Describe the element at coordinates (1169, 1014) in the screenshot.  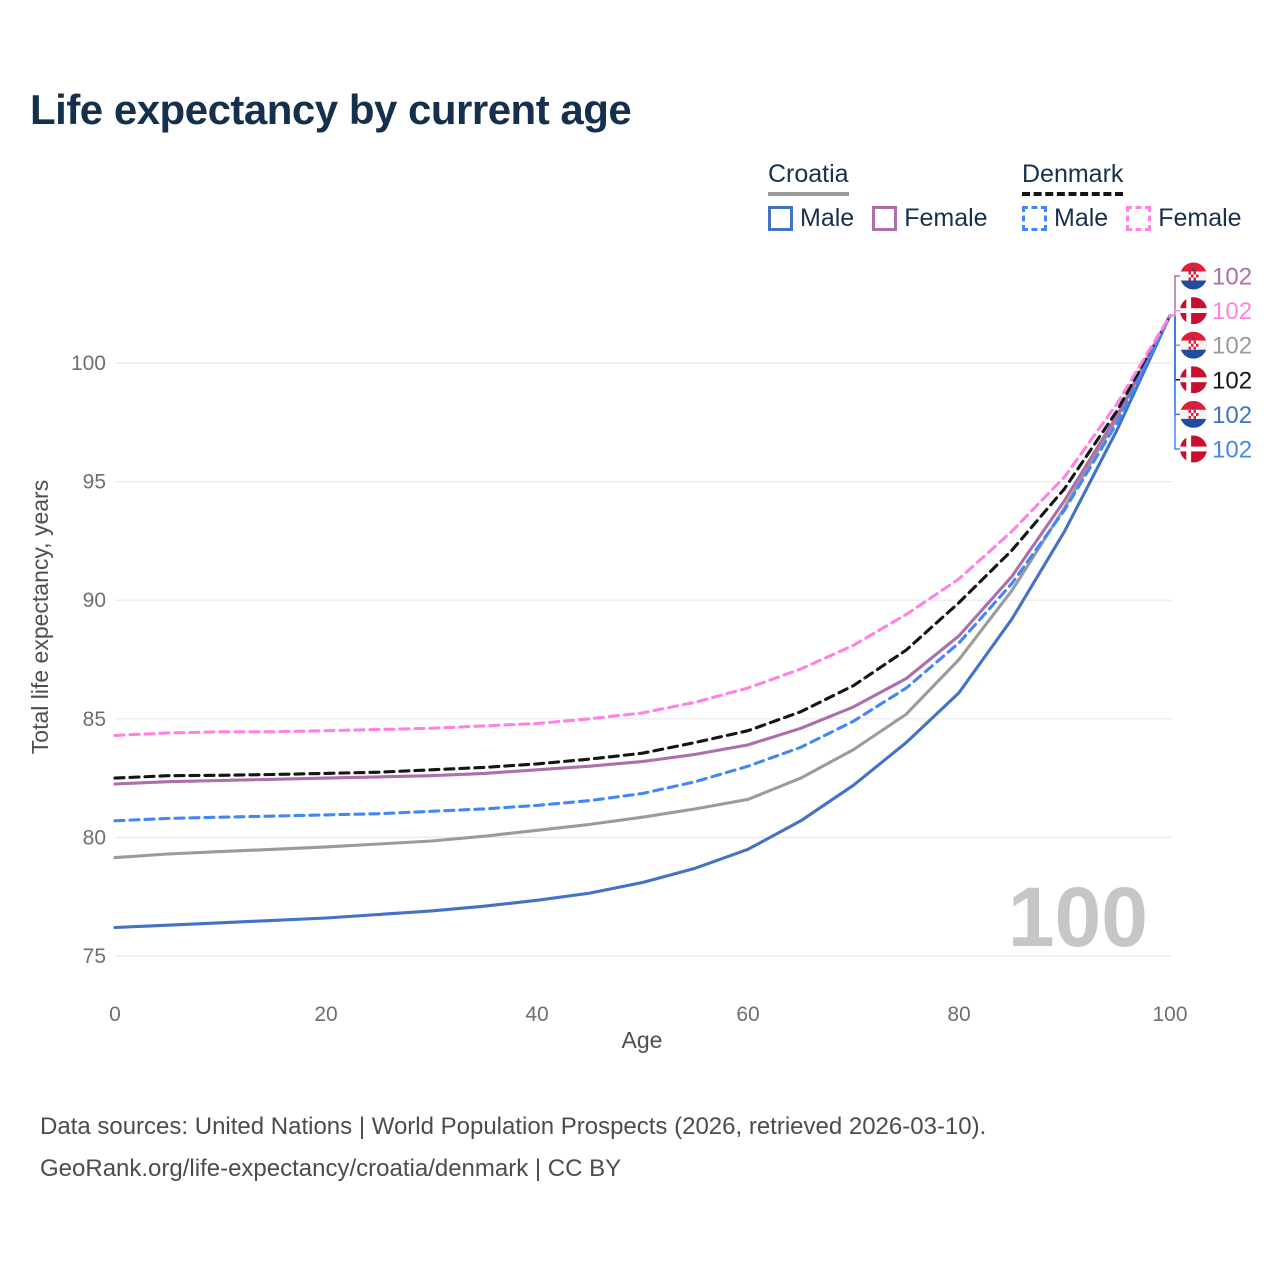
I see `x-tick-100: 100` at that location.